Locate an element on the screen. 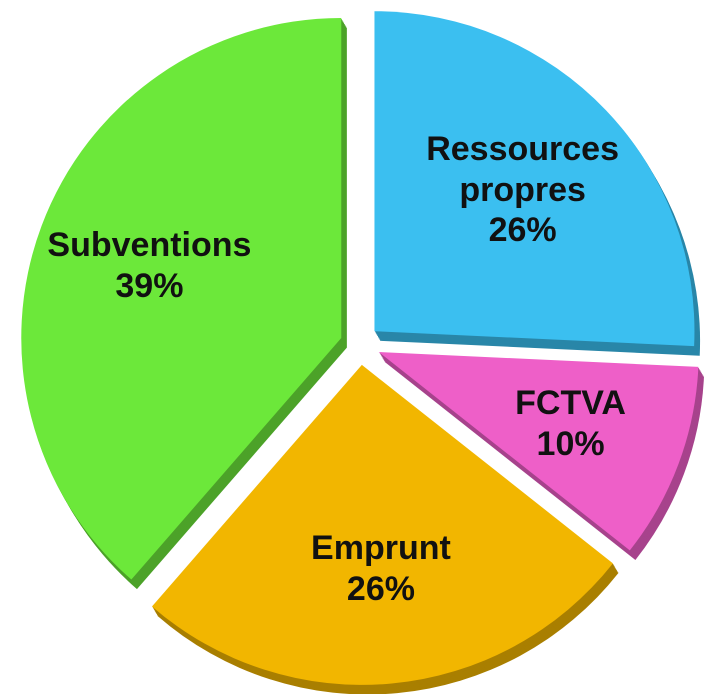 The image size is (712, 694). slice is located at coordinates (538, 451).